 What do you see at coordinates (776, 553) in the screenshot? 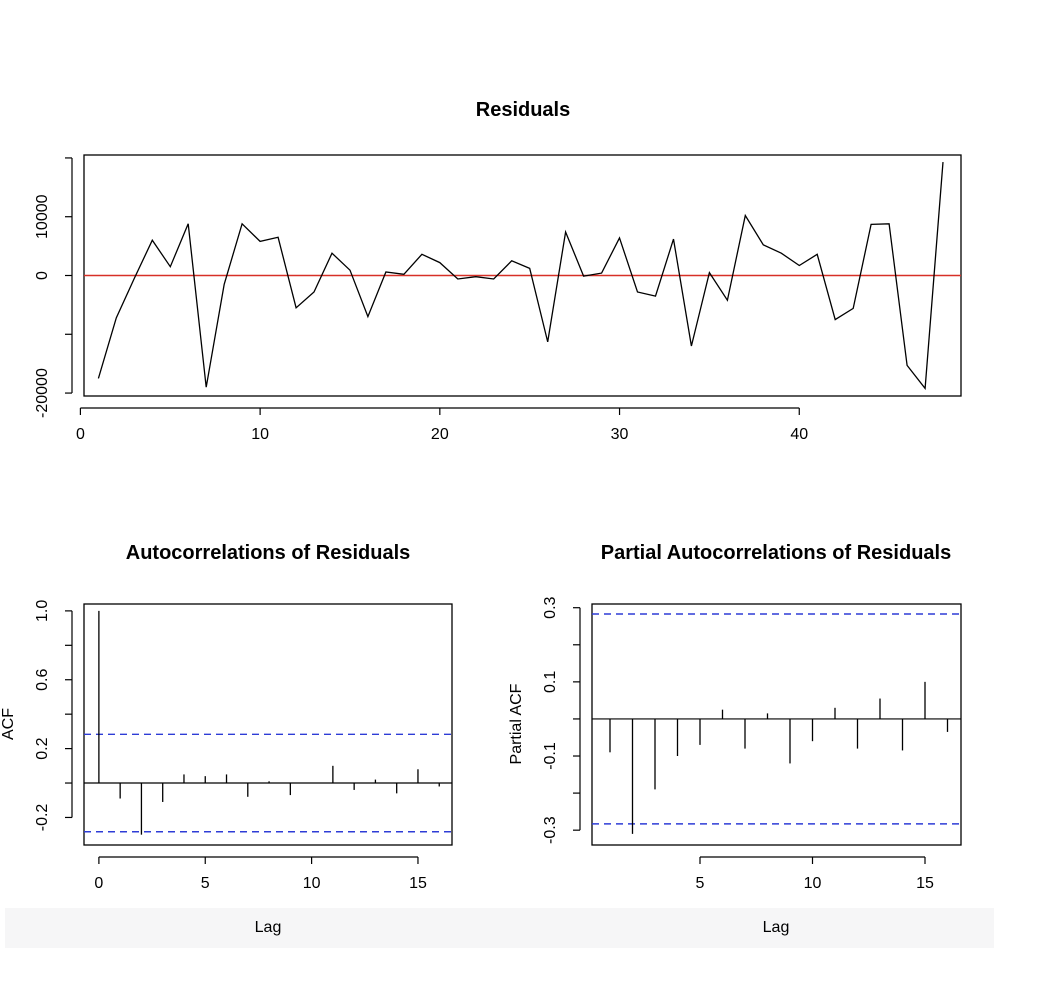
I see `pacf-title: Partial Autocorrelations of Residuals` at bounding box center [776, 553].